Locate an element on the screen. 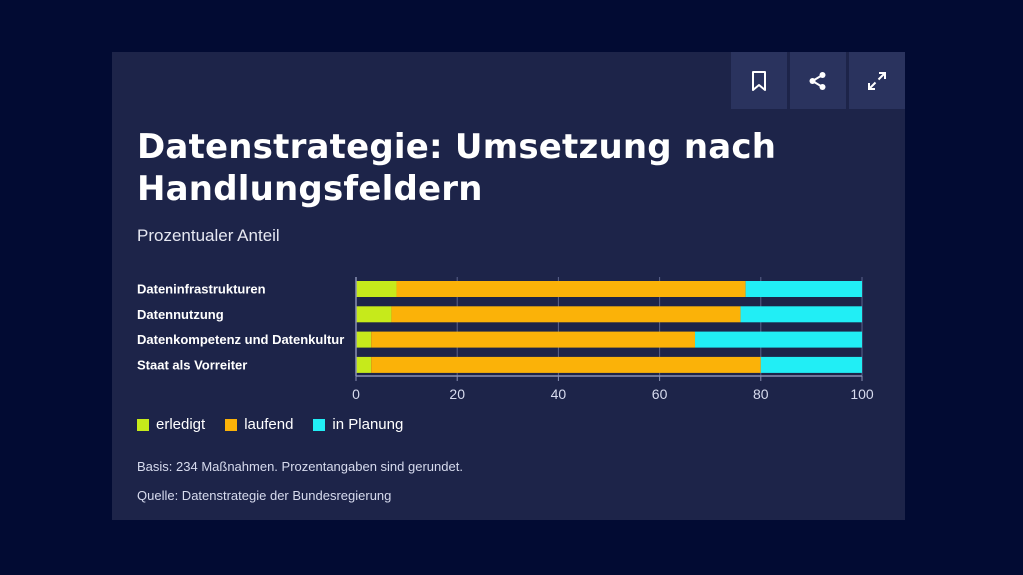  legend-item-erledigt: erledigt is located at coordinates (171, 424).